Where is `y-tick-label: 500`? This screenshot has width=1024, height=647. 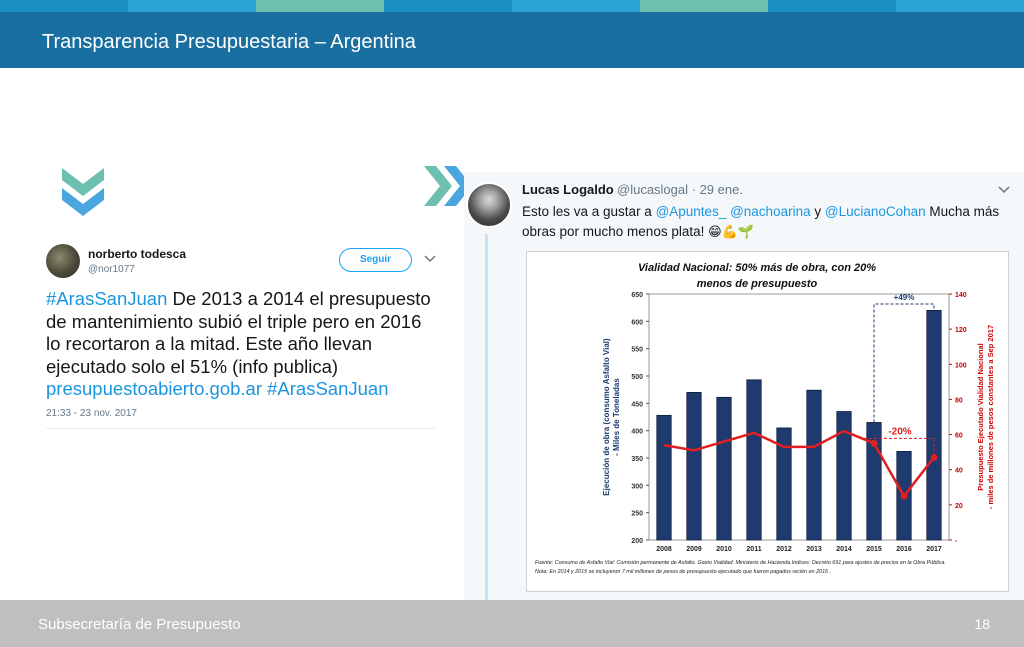 y-tick-label: 500 is located at coordinates (637, 377).